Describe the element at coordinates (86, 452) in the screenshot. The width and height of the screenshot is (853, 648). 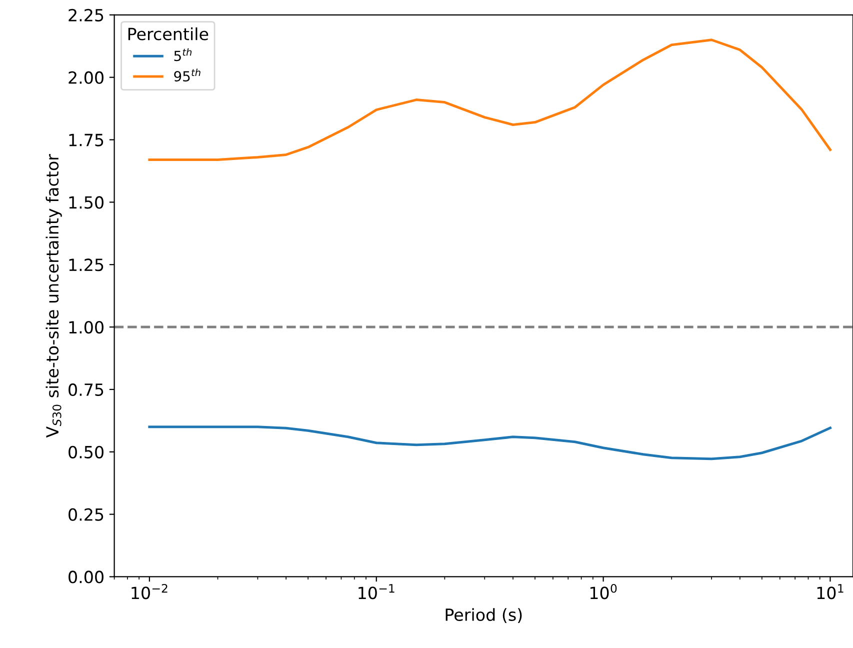
I see `y-tick-label: 0.50` at that location.